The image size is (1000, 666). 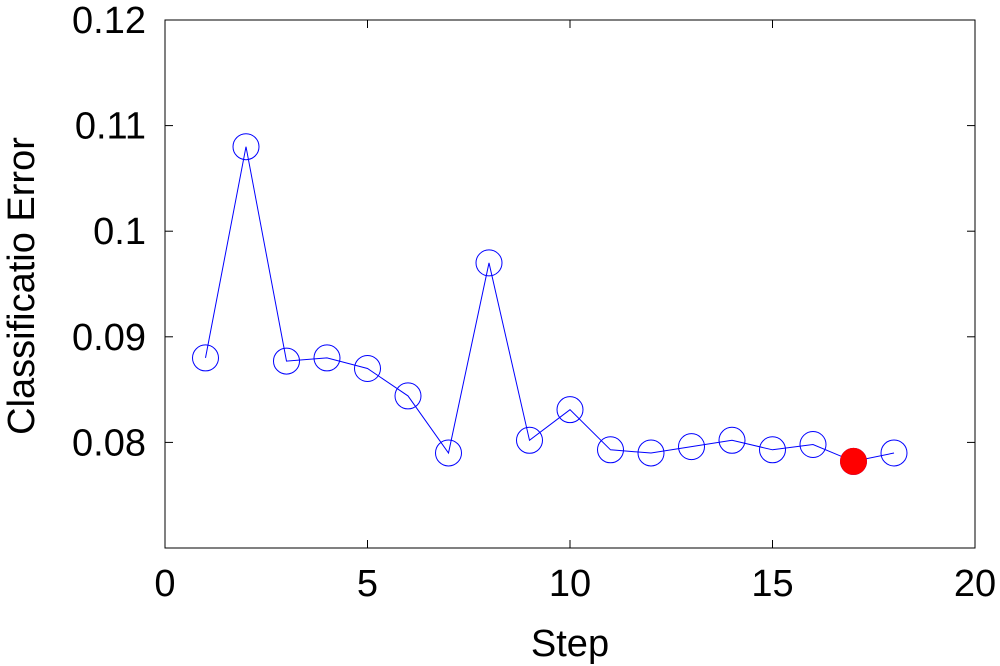 I want to click on y-tick-label: 0.09, so click(x=109, y=338).